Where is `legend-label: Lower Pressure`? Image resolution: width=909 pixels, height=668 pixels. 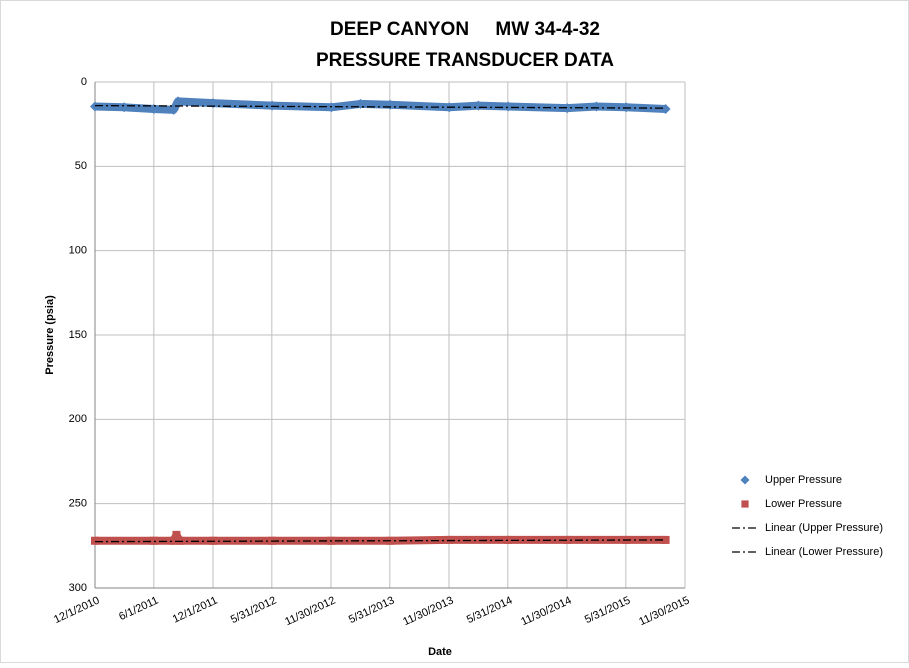
legend-label: Lower Pressure is located at coordinates (803, 504).